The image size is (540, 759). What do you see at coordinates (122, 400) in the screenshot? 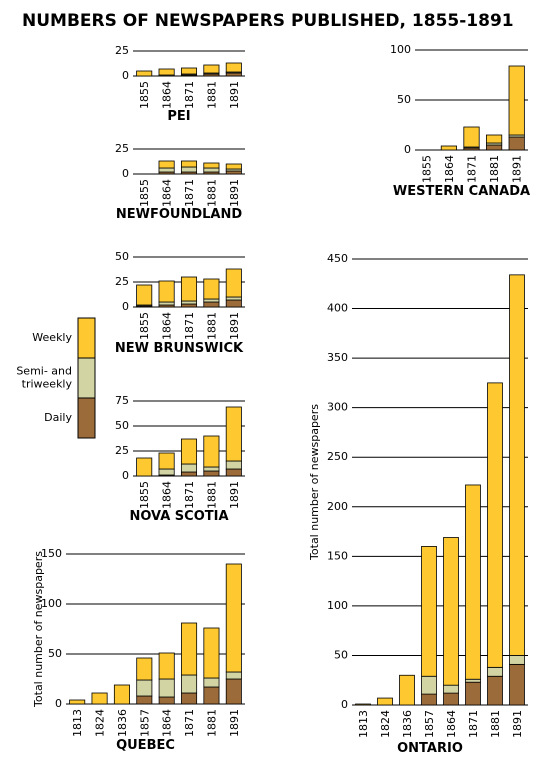
I see `y-tick-label: 75` at bounding box center [122, 400].